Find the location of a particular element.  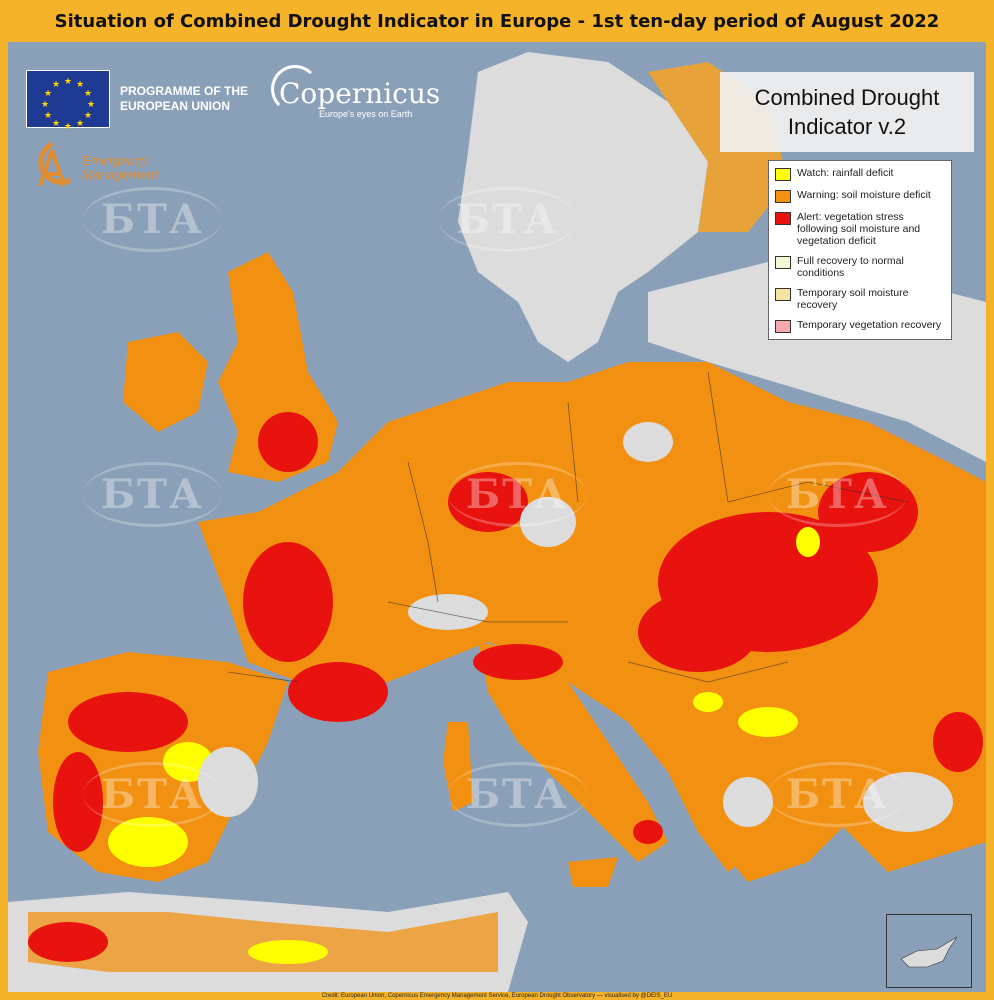

emergency-management-logo: Emergency Management is located at coordinates (94, 168).